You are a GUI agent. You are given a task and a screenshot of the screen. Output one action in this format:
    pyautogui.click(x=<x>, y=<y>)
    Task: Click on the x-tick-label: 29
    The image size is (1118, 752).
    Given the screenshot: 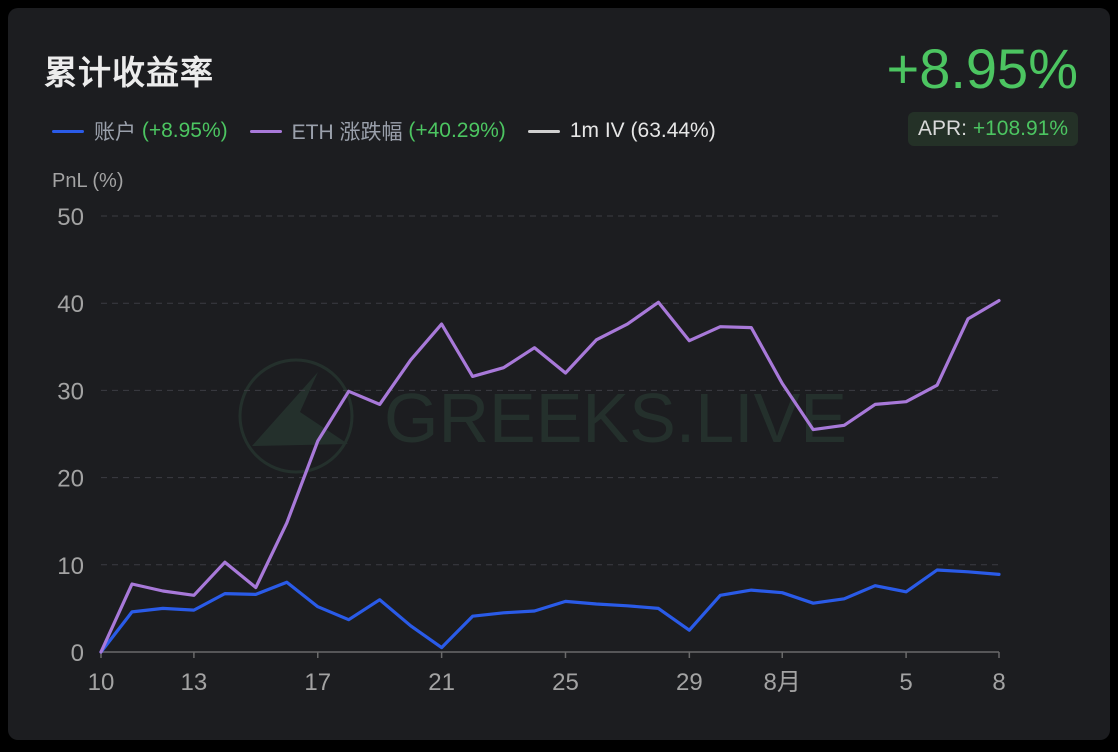 What is the action you would take?
    pyautogui.click(x=689, y=682)
    